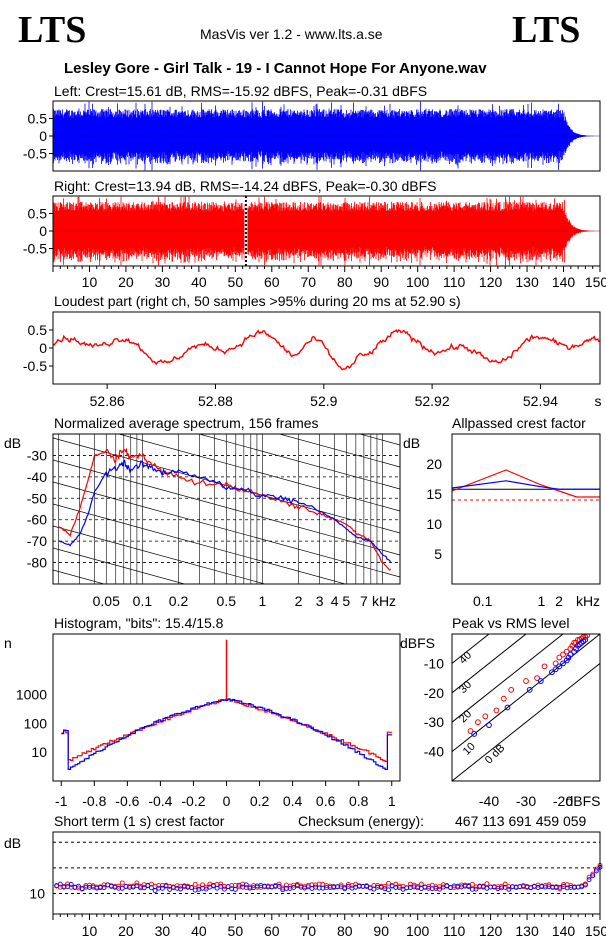 Image resolution: width=606 pixels, height=946 pixels. I want to click on left-ytick: 0, so click(43, 136).